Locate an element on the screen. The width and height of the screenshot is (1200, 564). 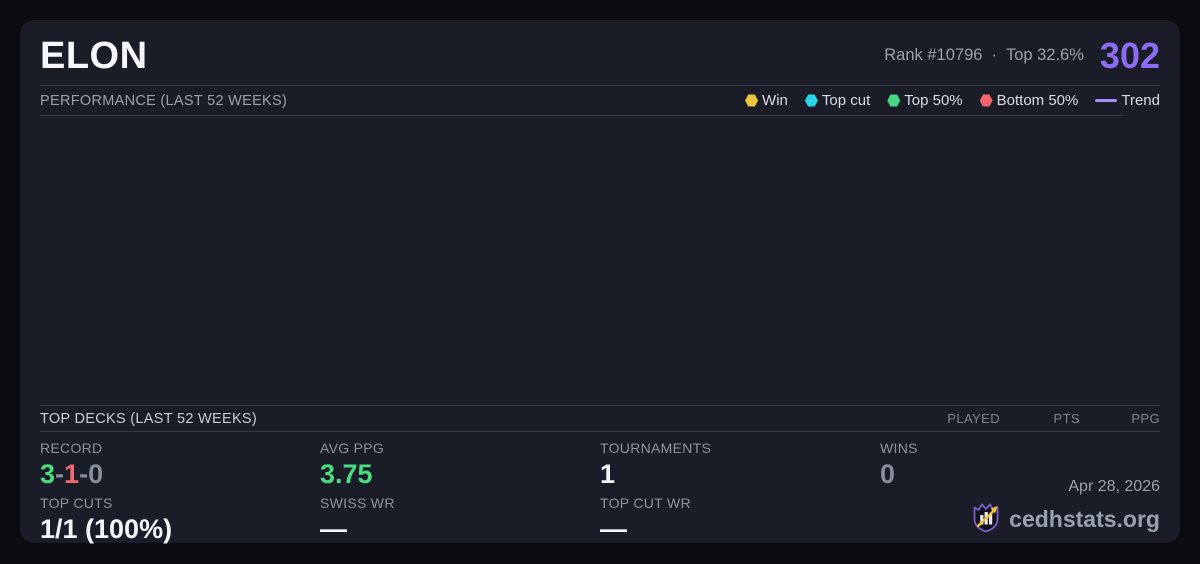
record-wins: 3 is located at coordinates (48, 474).